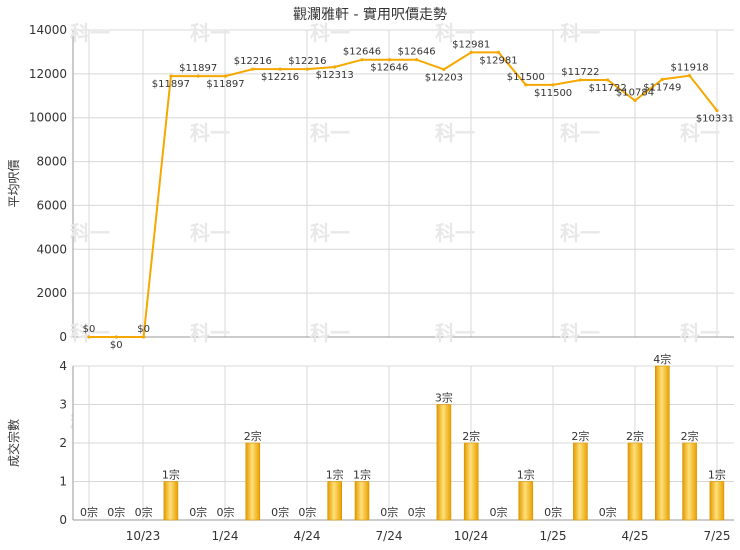 The height and width of the screenshot is (550, 740). I want to click on x-tick-label: 1/24, so click(225, 536).